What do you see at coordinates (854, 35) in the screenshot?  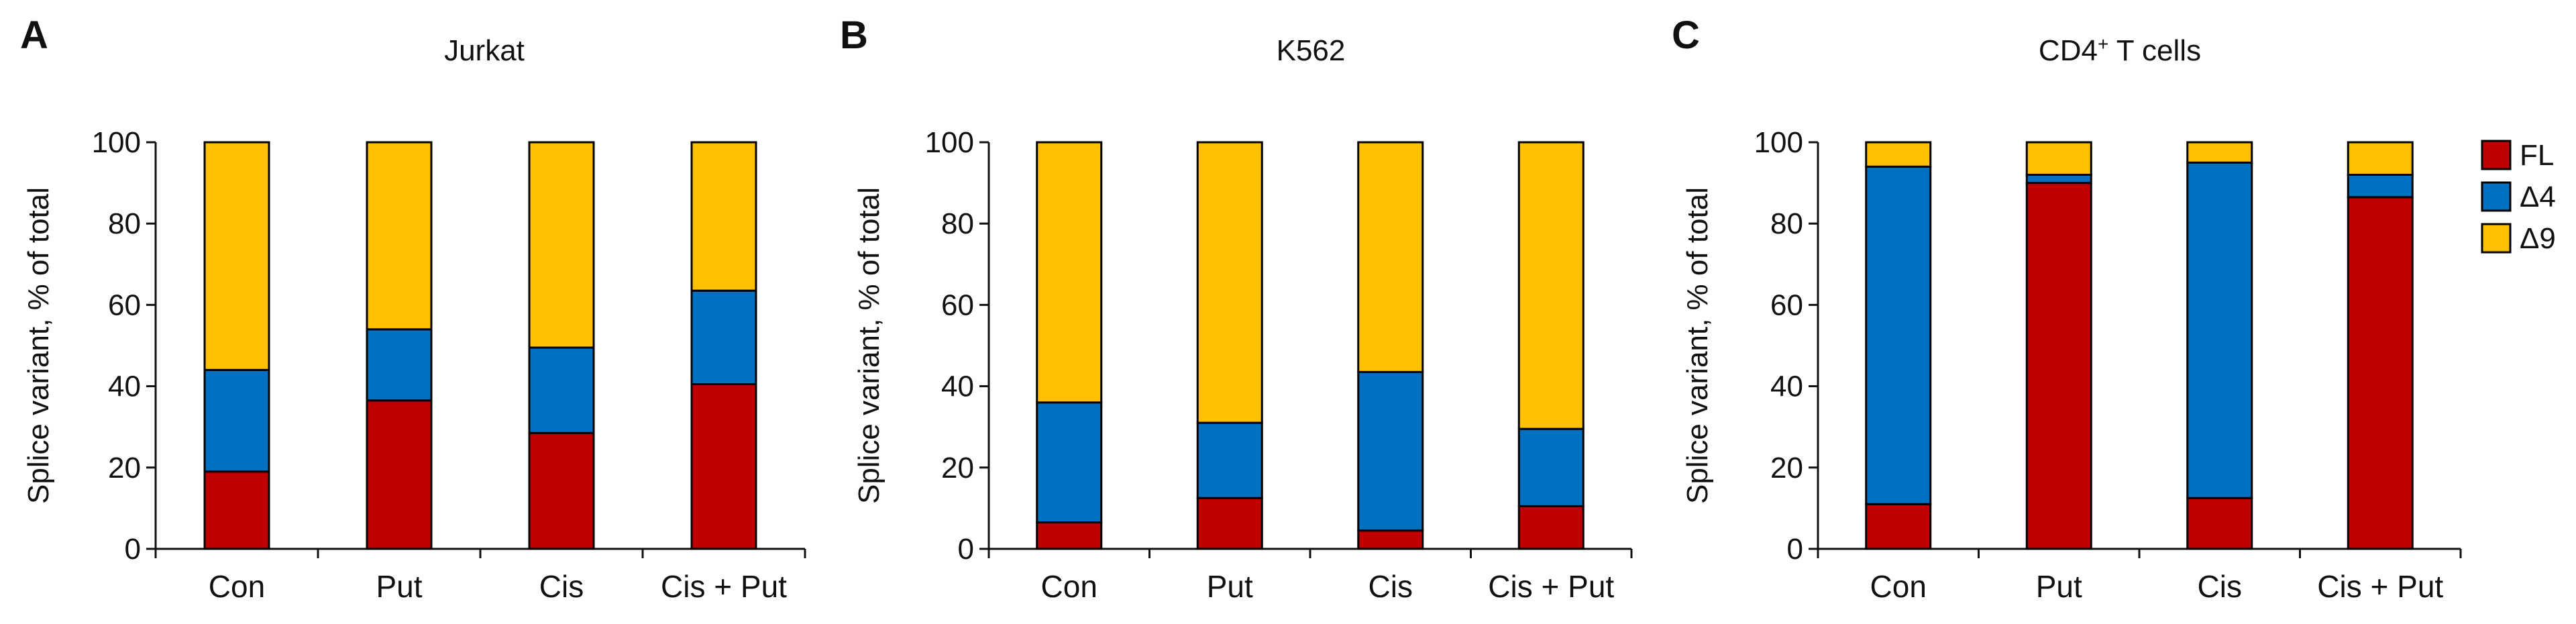 I see `panel-letter: B` at bounding box center [854, 35].